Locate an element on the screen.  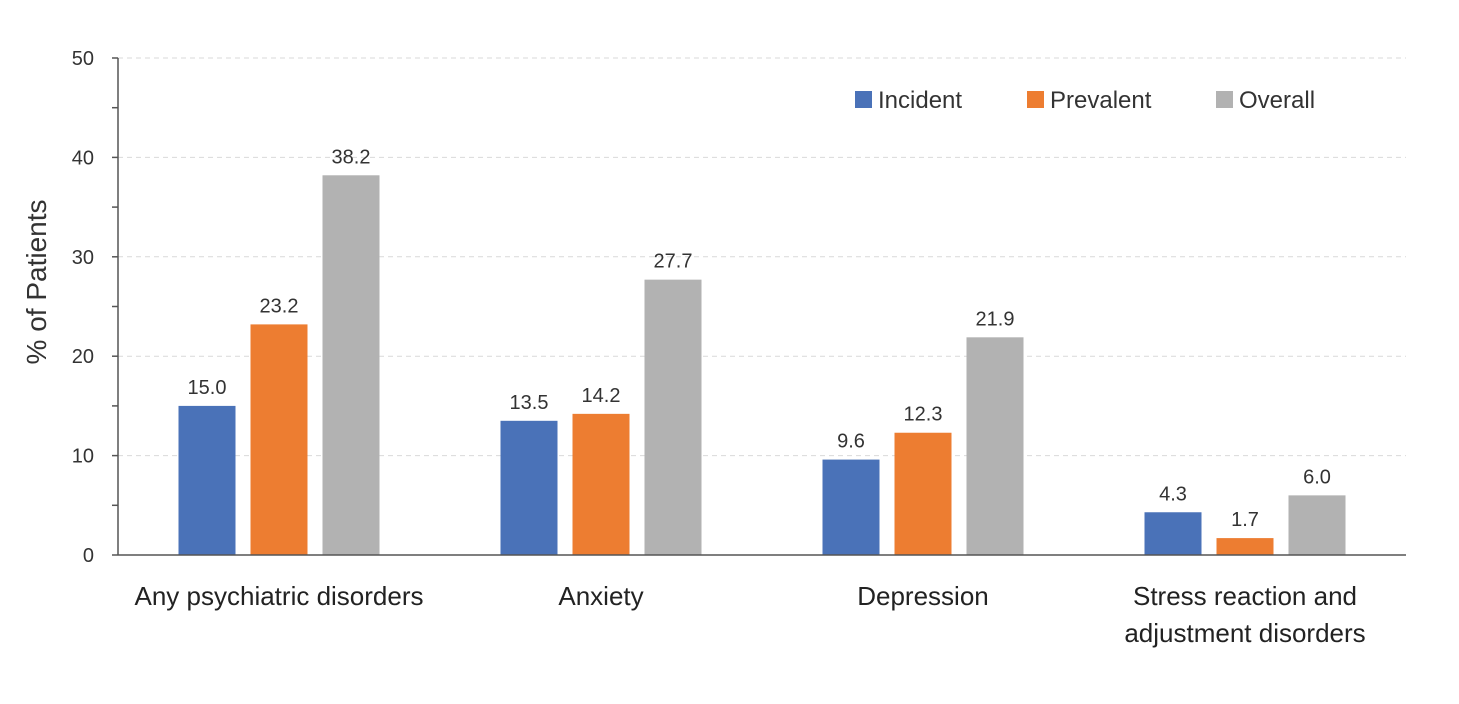
data-label: 21.9 is located at coordinates (995, 319).